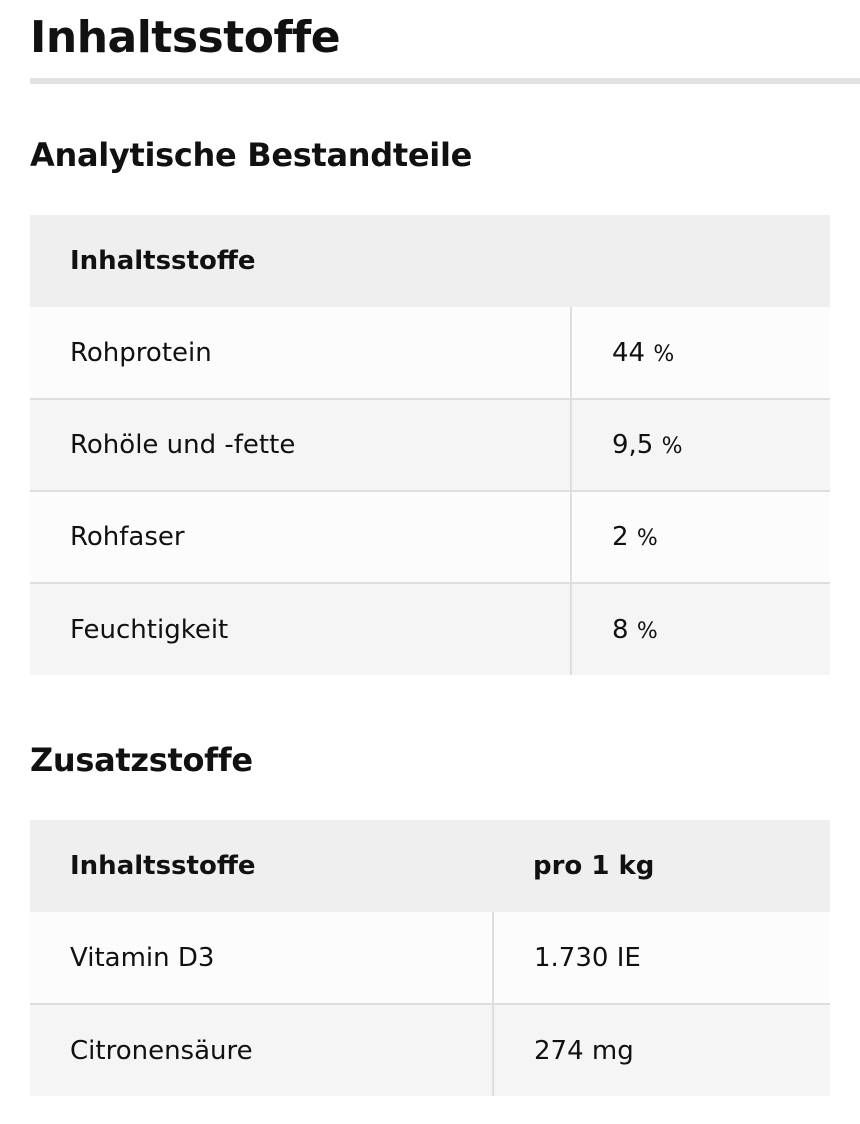 Image resolution: width=860 pixels, height=1124 pixels. Describe the element at coordinates (700, 444) in the screenshot. I see `ingredient-value: 9,5 %` at that location.